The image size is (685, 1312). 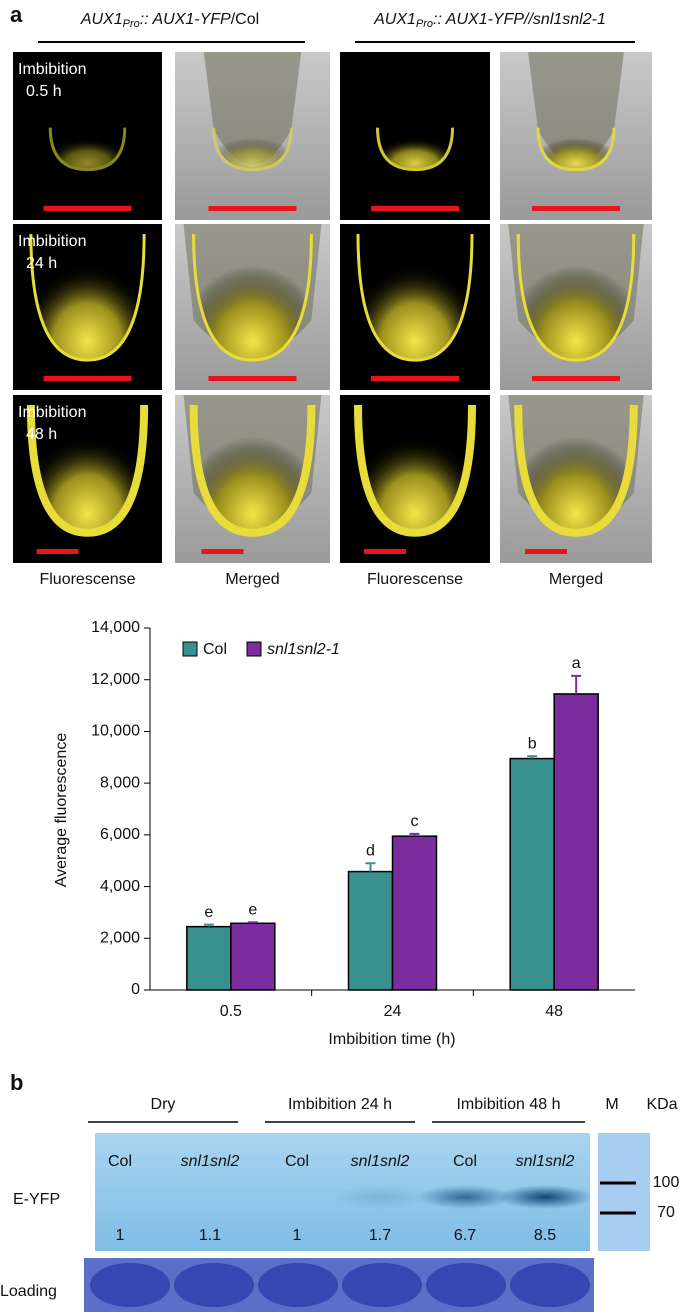 What do you see at coordinates (624, 1192) in the screenshot?
I see `marker-strip` at bounding box center [624, 1192].